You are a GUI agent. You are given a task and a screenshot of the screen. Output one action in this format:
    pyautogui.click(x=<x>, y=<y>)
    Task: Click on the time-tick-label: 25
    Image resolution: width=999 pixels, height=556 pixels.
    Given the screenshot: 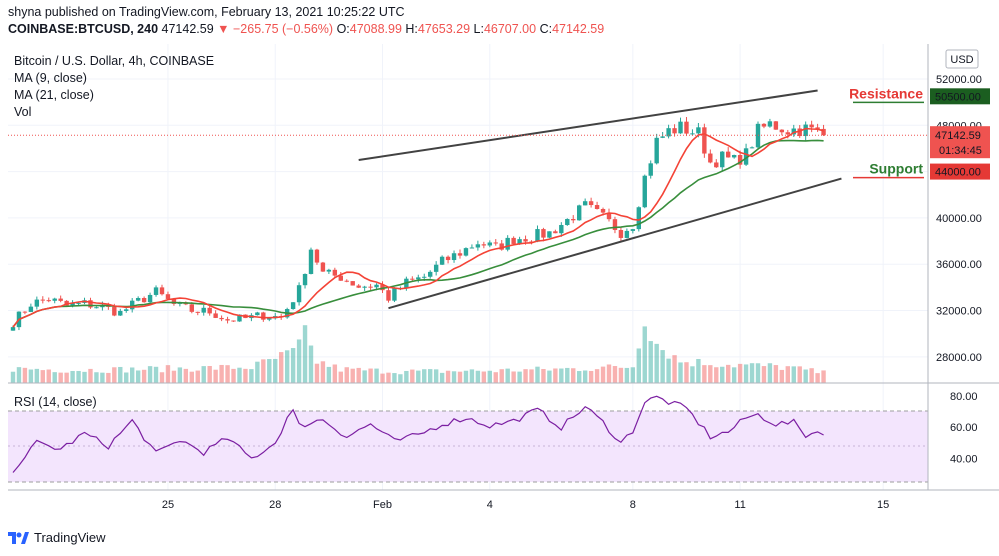 What is the action you would take?
    pyautogui.click(x=168, y=505)
    